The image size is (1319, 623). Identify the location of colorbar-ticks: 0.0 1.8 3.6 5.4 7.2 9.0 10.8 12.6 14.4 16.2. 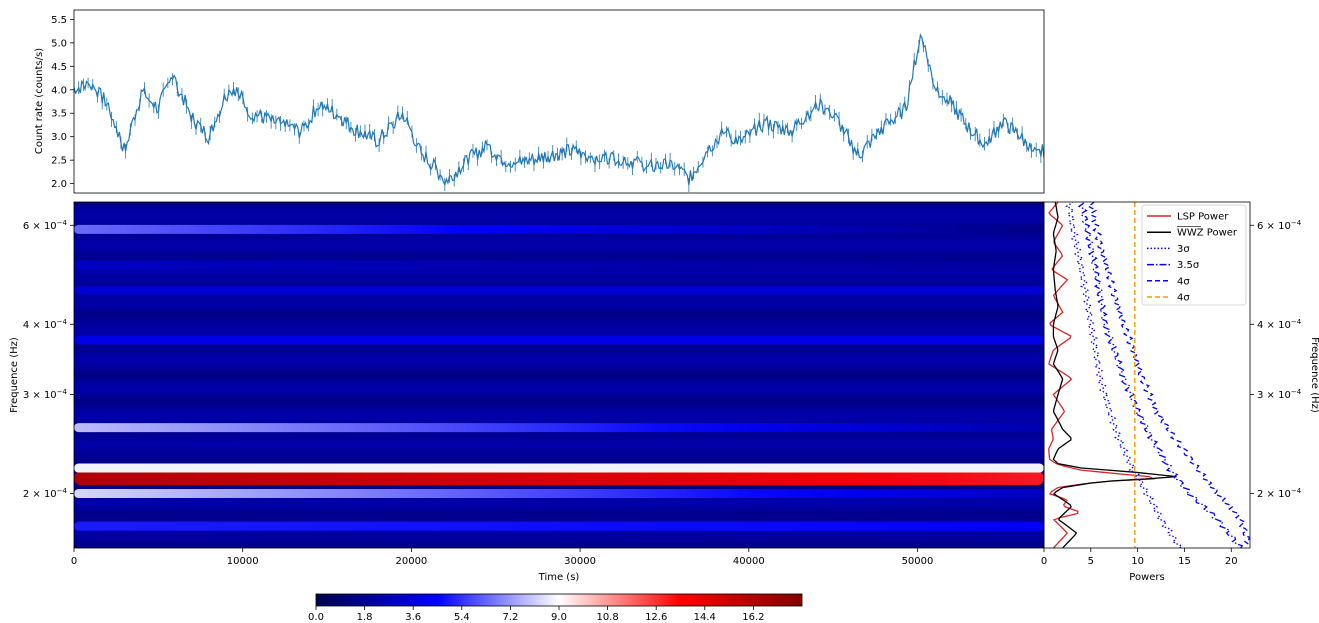
(536, 614).